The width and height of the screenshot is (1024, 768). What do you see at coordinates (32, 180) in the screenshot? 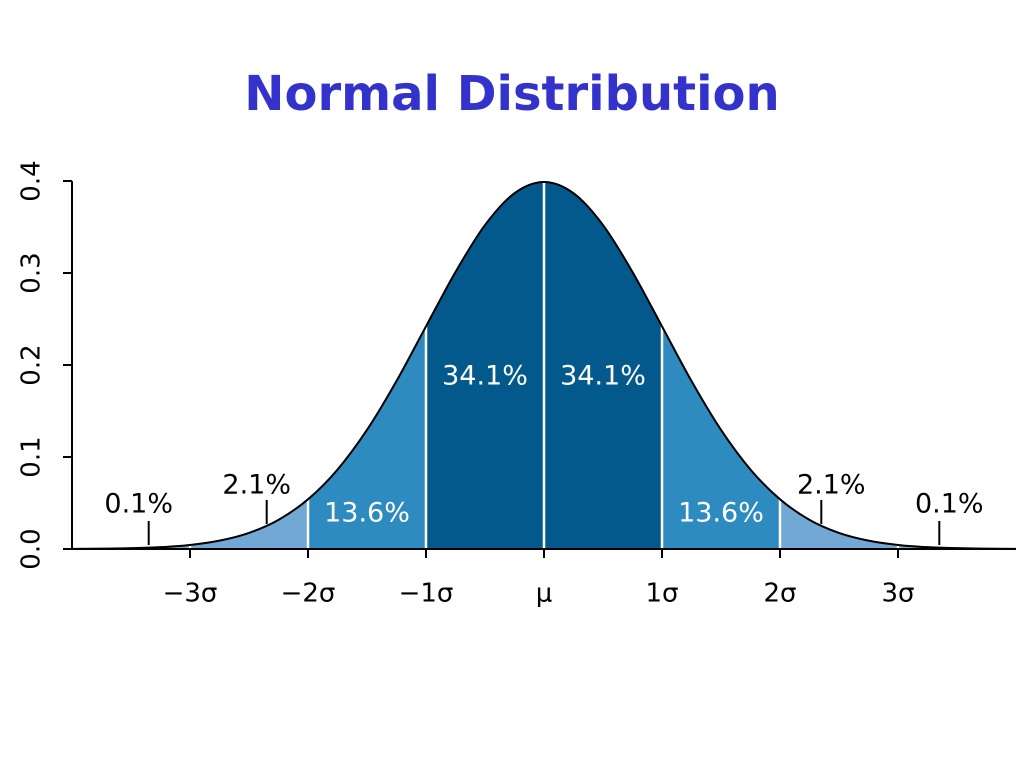
I see `y-tick-label: 0.4` at bounding box center [32, 180].